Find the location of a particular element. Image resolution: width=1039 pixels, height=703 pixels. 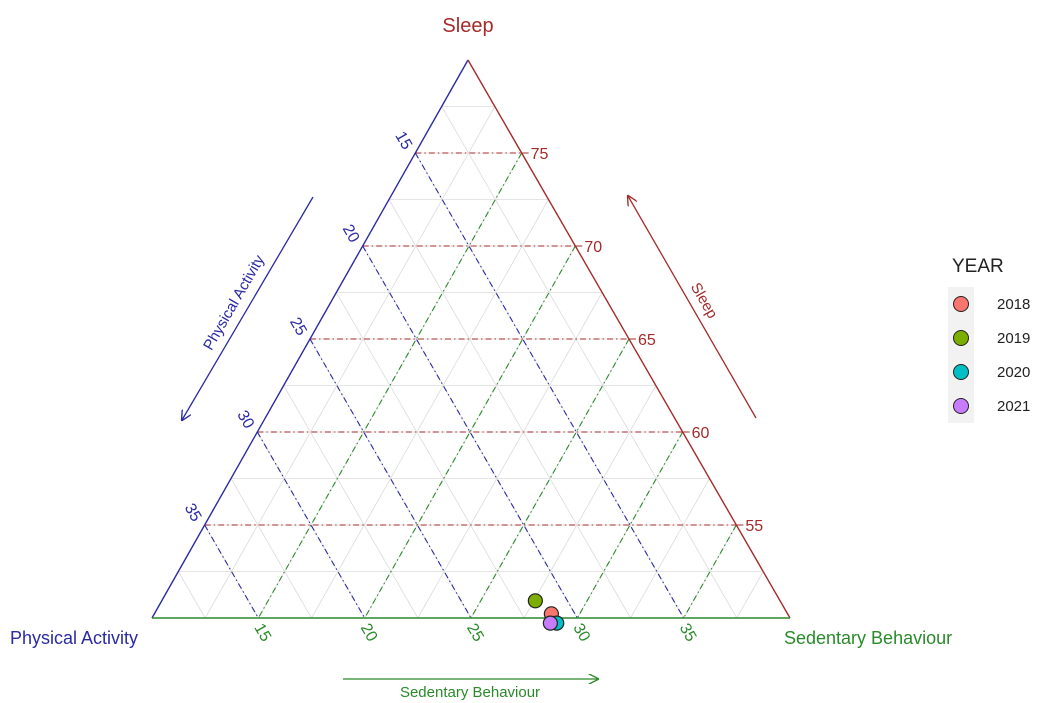

sleep-tick-label: 55 is located at coordinates (754, 526).